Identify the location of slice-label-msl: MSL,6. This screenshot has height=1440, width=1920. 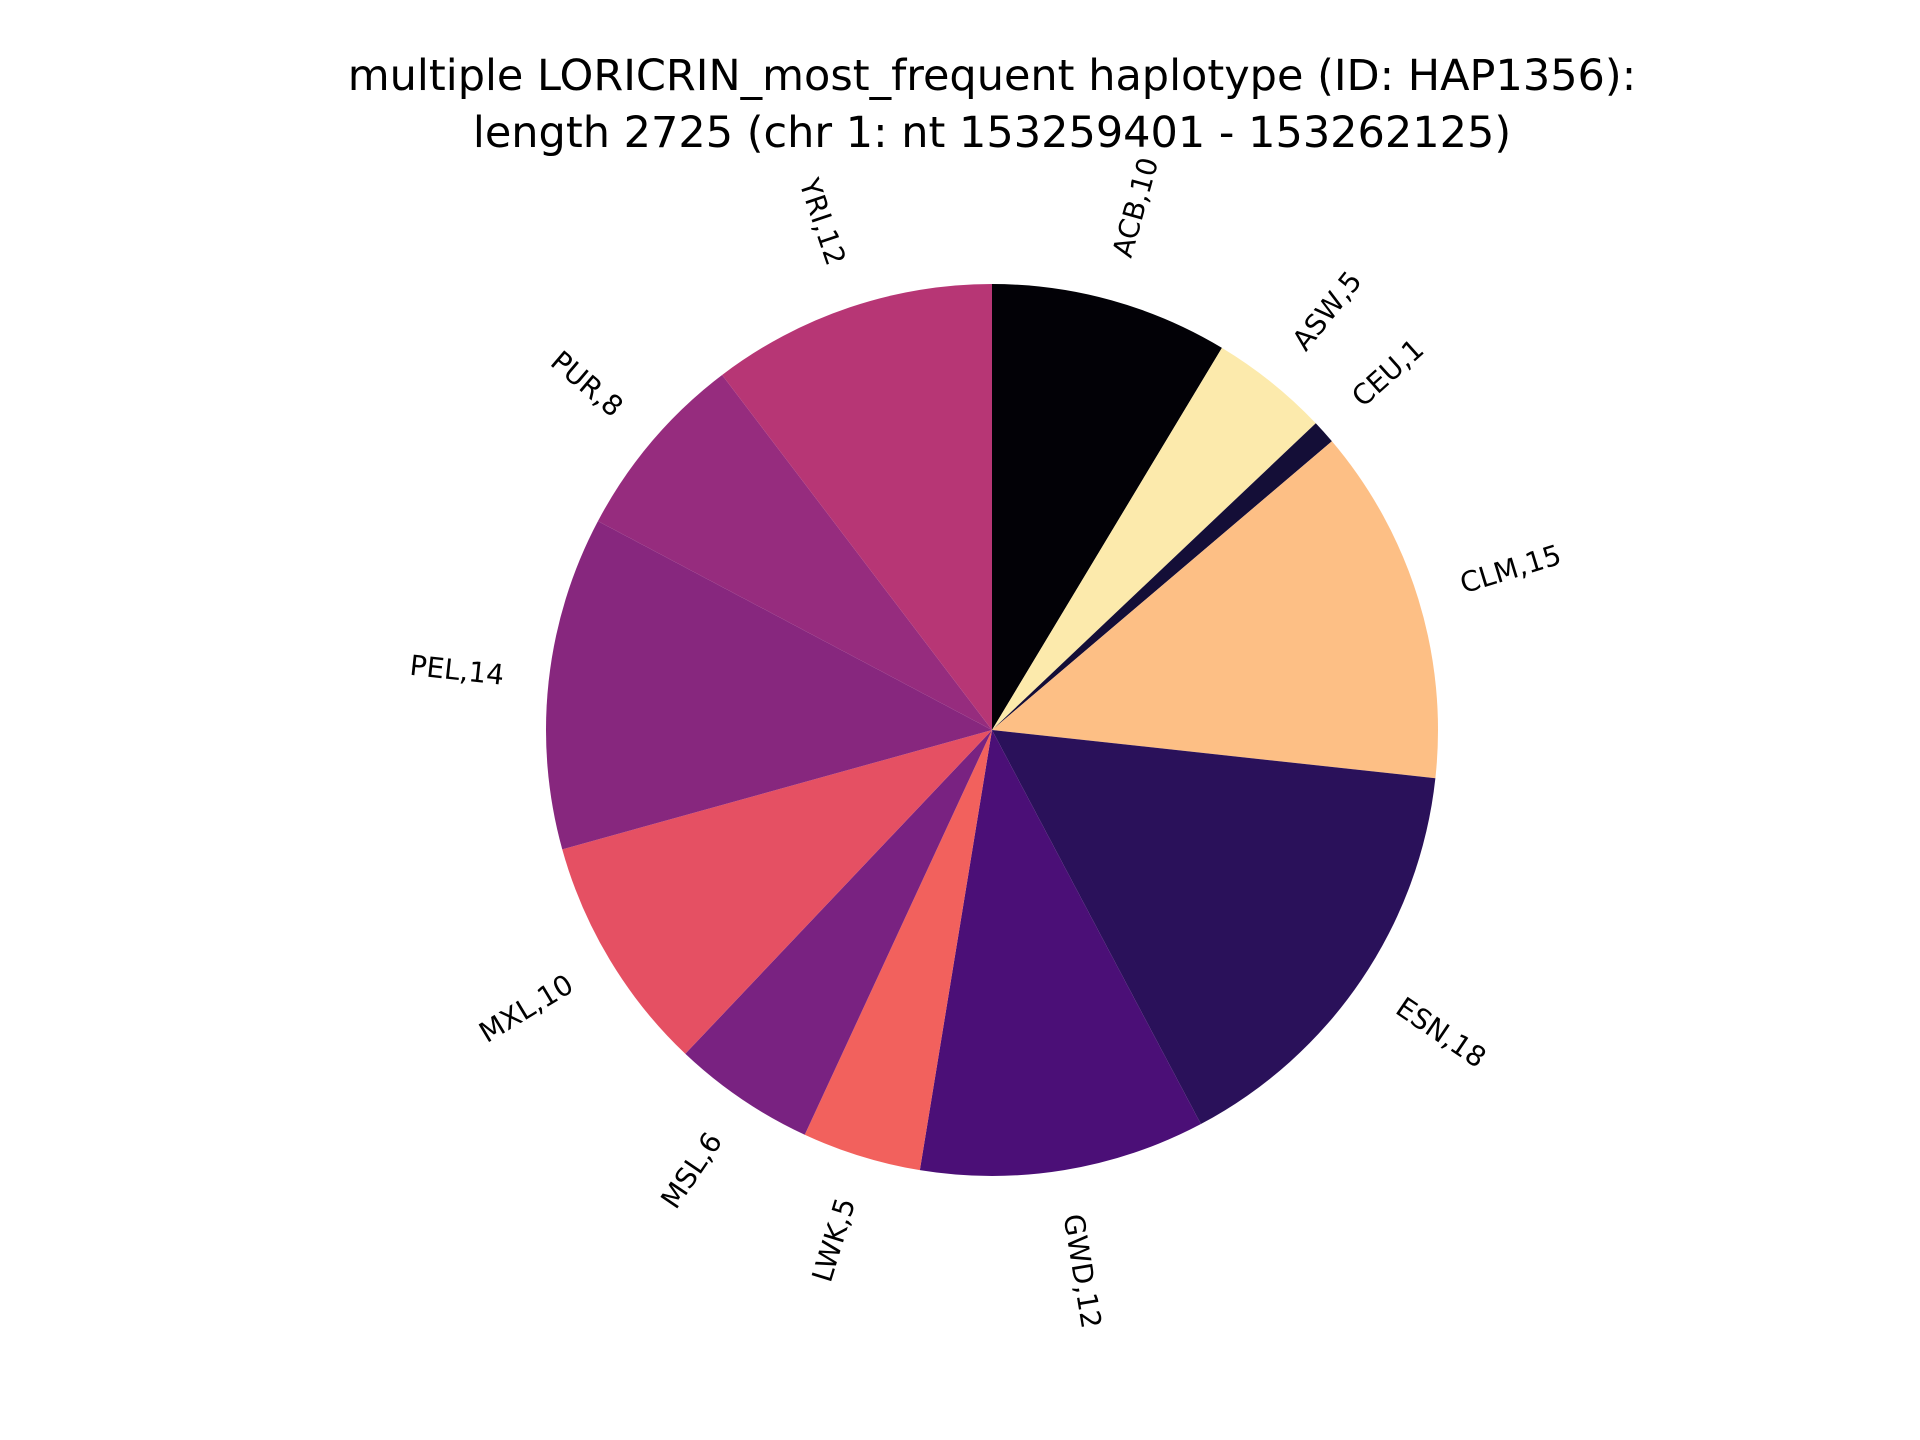
(691, 1170).